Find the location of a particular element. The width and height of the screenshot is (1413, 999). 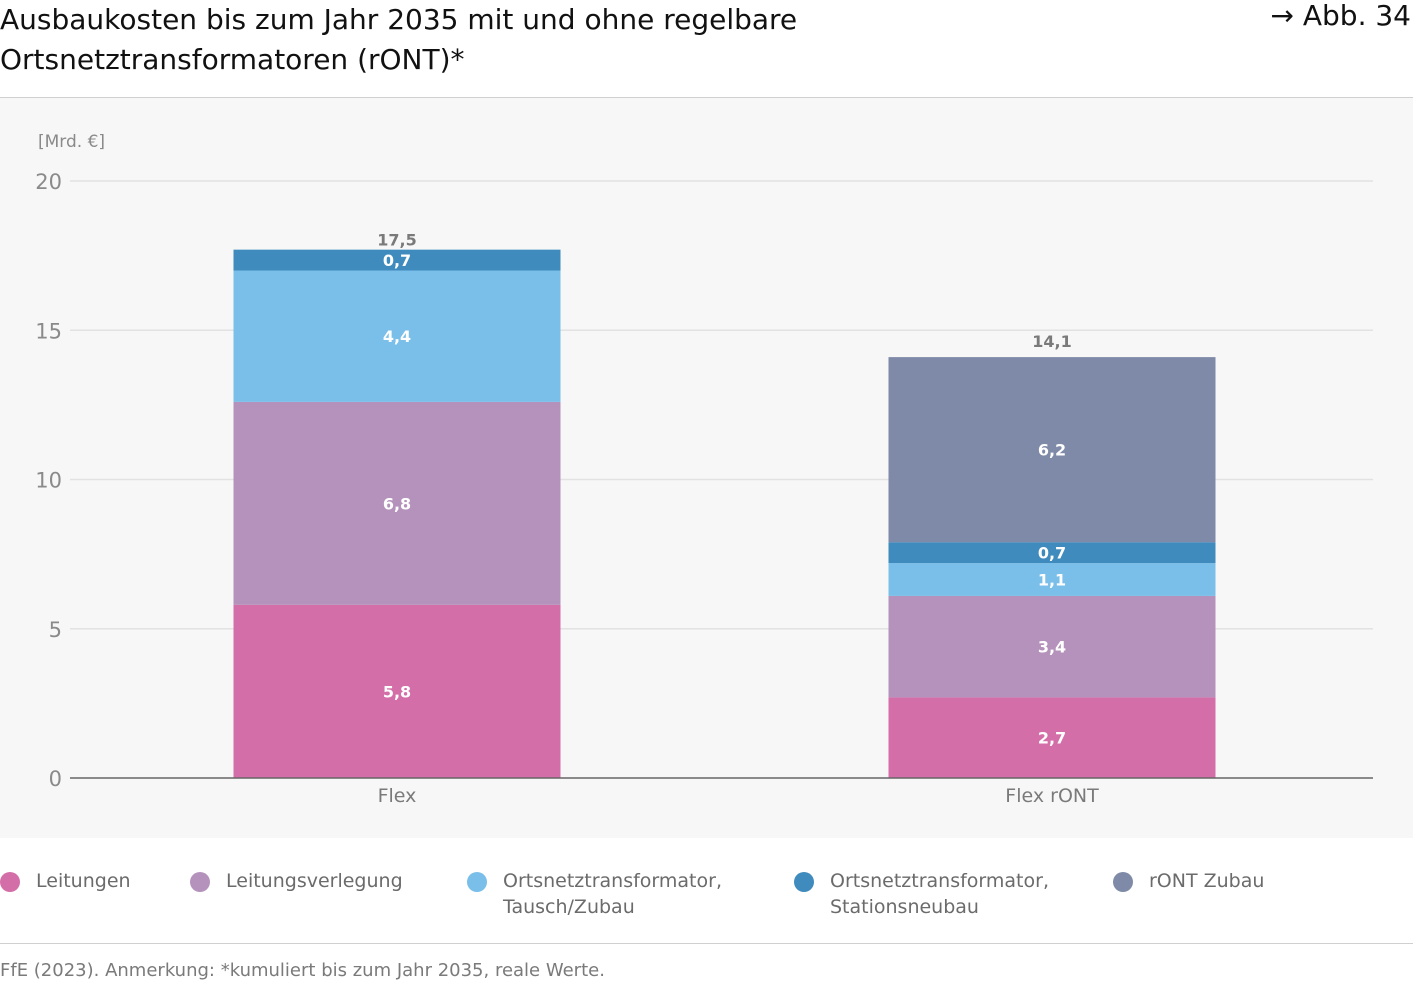

bar-value-label: 6,2 is located at coordinates (1052, 450).